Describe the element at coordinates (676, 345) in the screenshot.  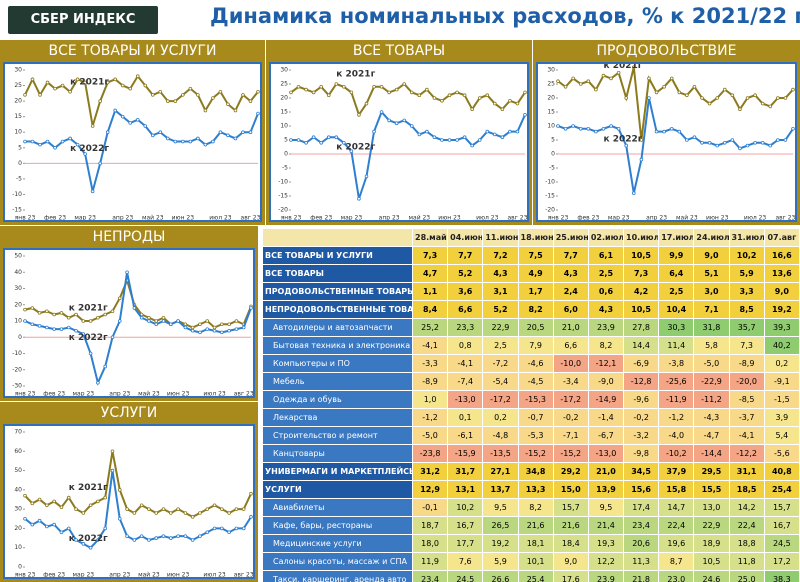
I see `value-cell: 11,4` at that location.